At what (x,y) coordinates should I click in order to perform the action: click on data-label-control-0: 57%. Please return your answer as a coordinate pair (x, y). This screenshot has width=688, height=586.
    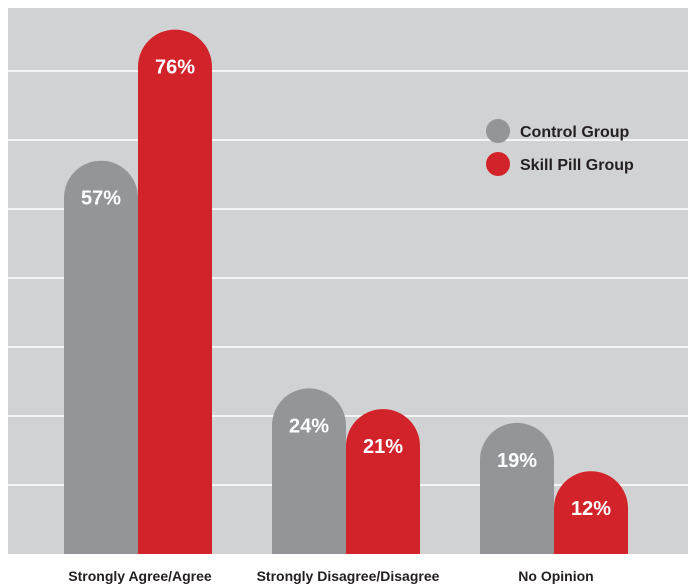
    Looking at the image, I should click on (101, 199).